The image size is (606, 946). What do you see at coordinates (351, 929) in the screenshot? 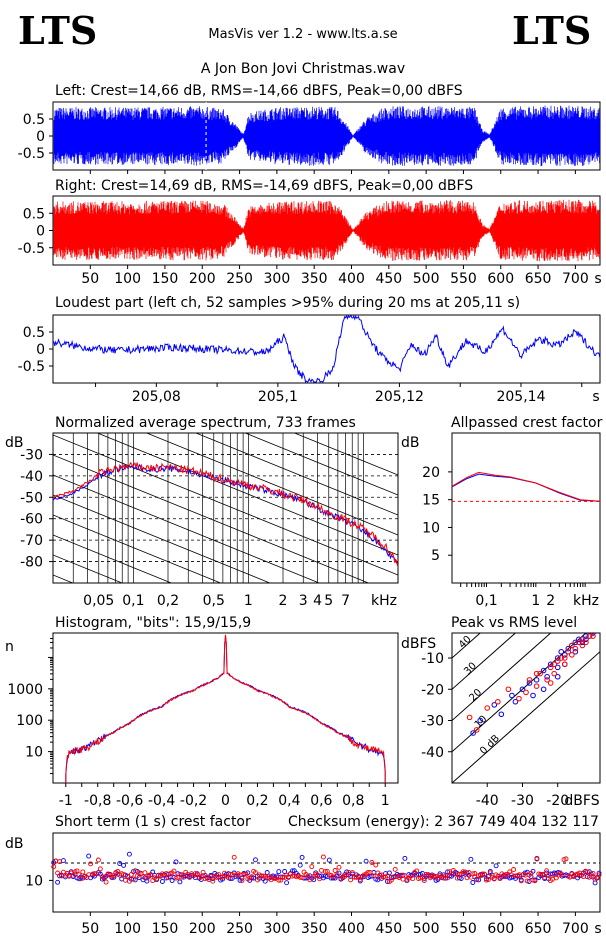
I see `short-term-crest-xtick-label: 400` at bounding box center [351, 929].